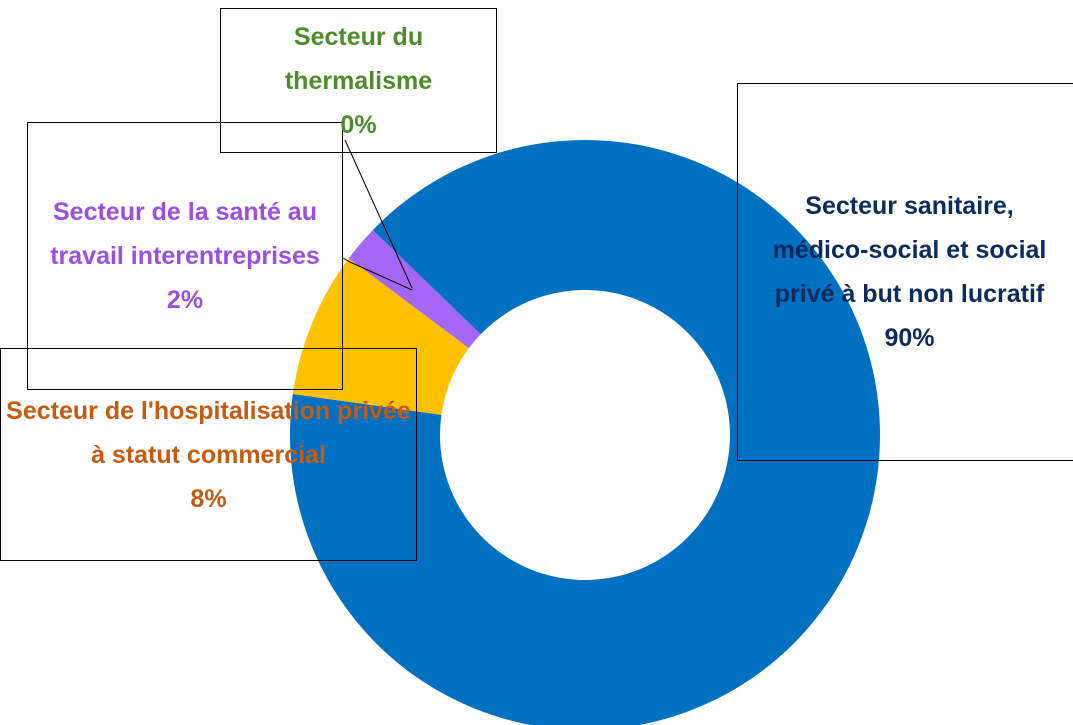 The image size is (1073, 725). I want to click on data-label: Secteur du thermalisme 0%, so click(358, 80).